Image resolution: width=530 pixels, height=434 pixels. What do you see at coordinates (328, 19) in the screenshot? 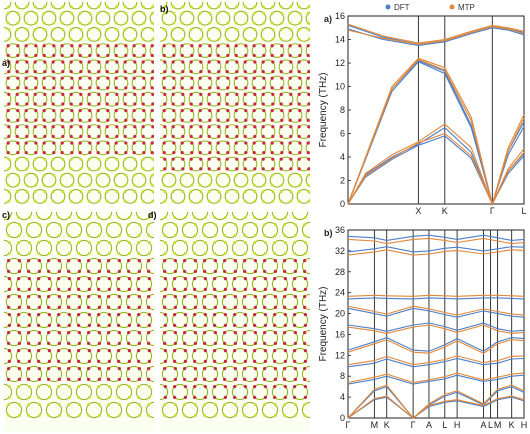
I see `chart-panel-label: a)` at bounding box center [328, 19].